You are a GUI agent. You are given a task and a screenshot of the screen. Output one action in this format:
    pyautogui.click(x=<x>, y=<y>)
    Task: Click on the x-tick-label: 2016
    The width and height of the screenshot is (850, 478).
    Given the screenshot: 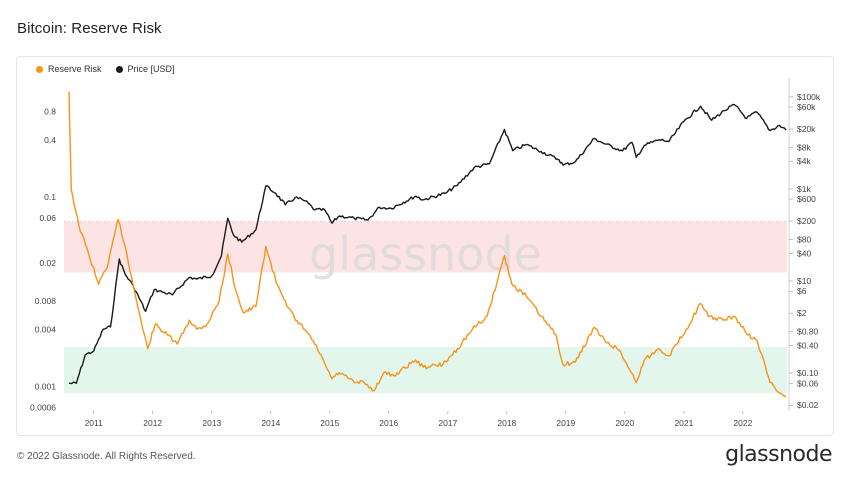 What is the action you would take?
    pyautogui.click(x=388, y=423)
    